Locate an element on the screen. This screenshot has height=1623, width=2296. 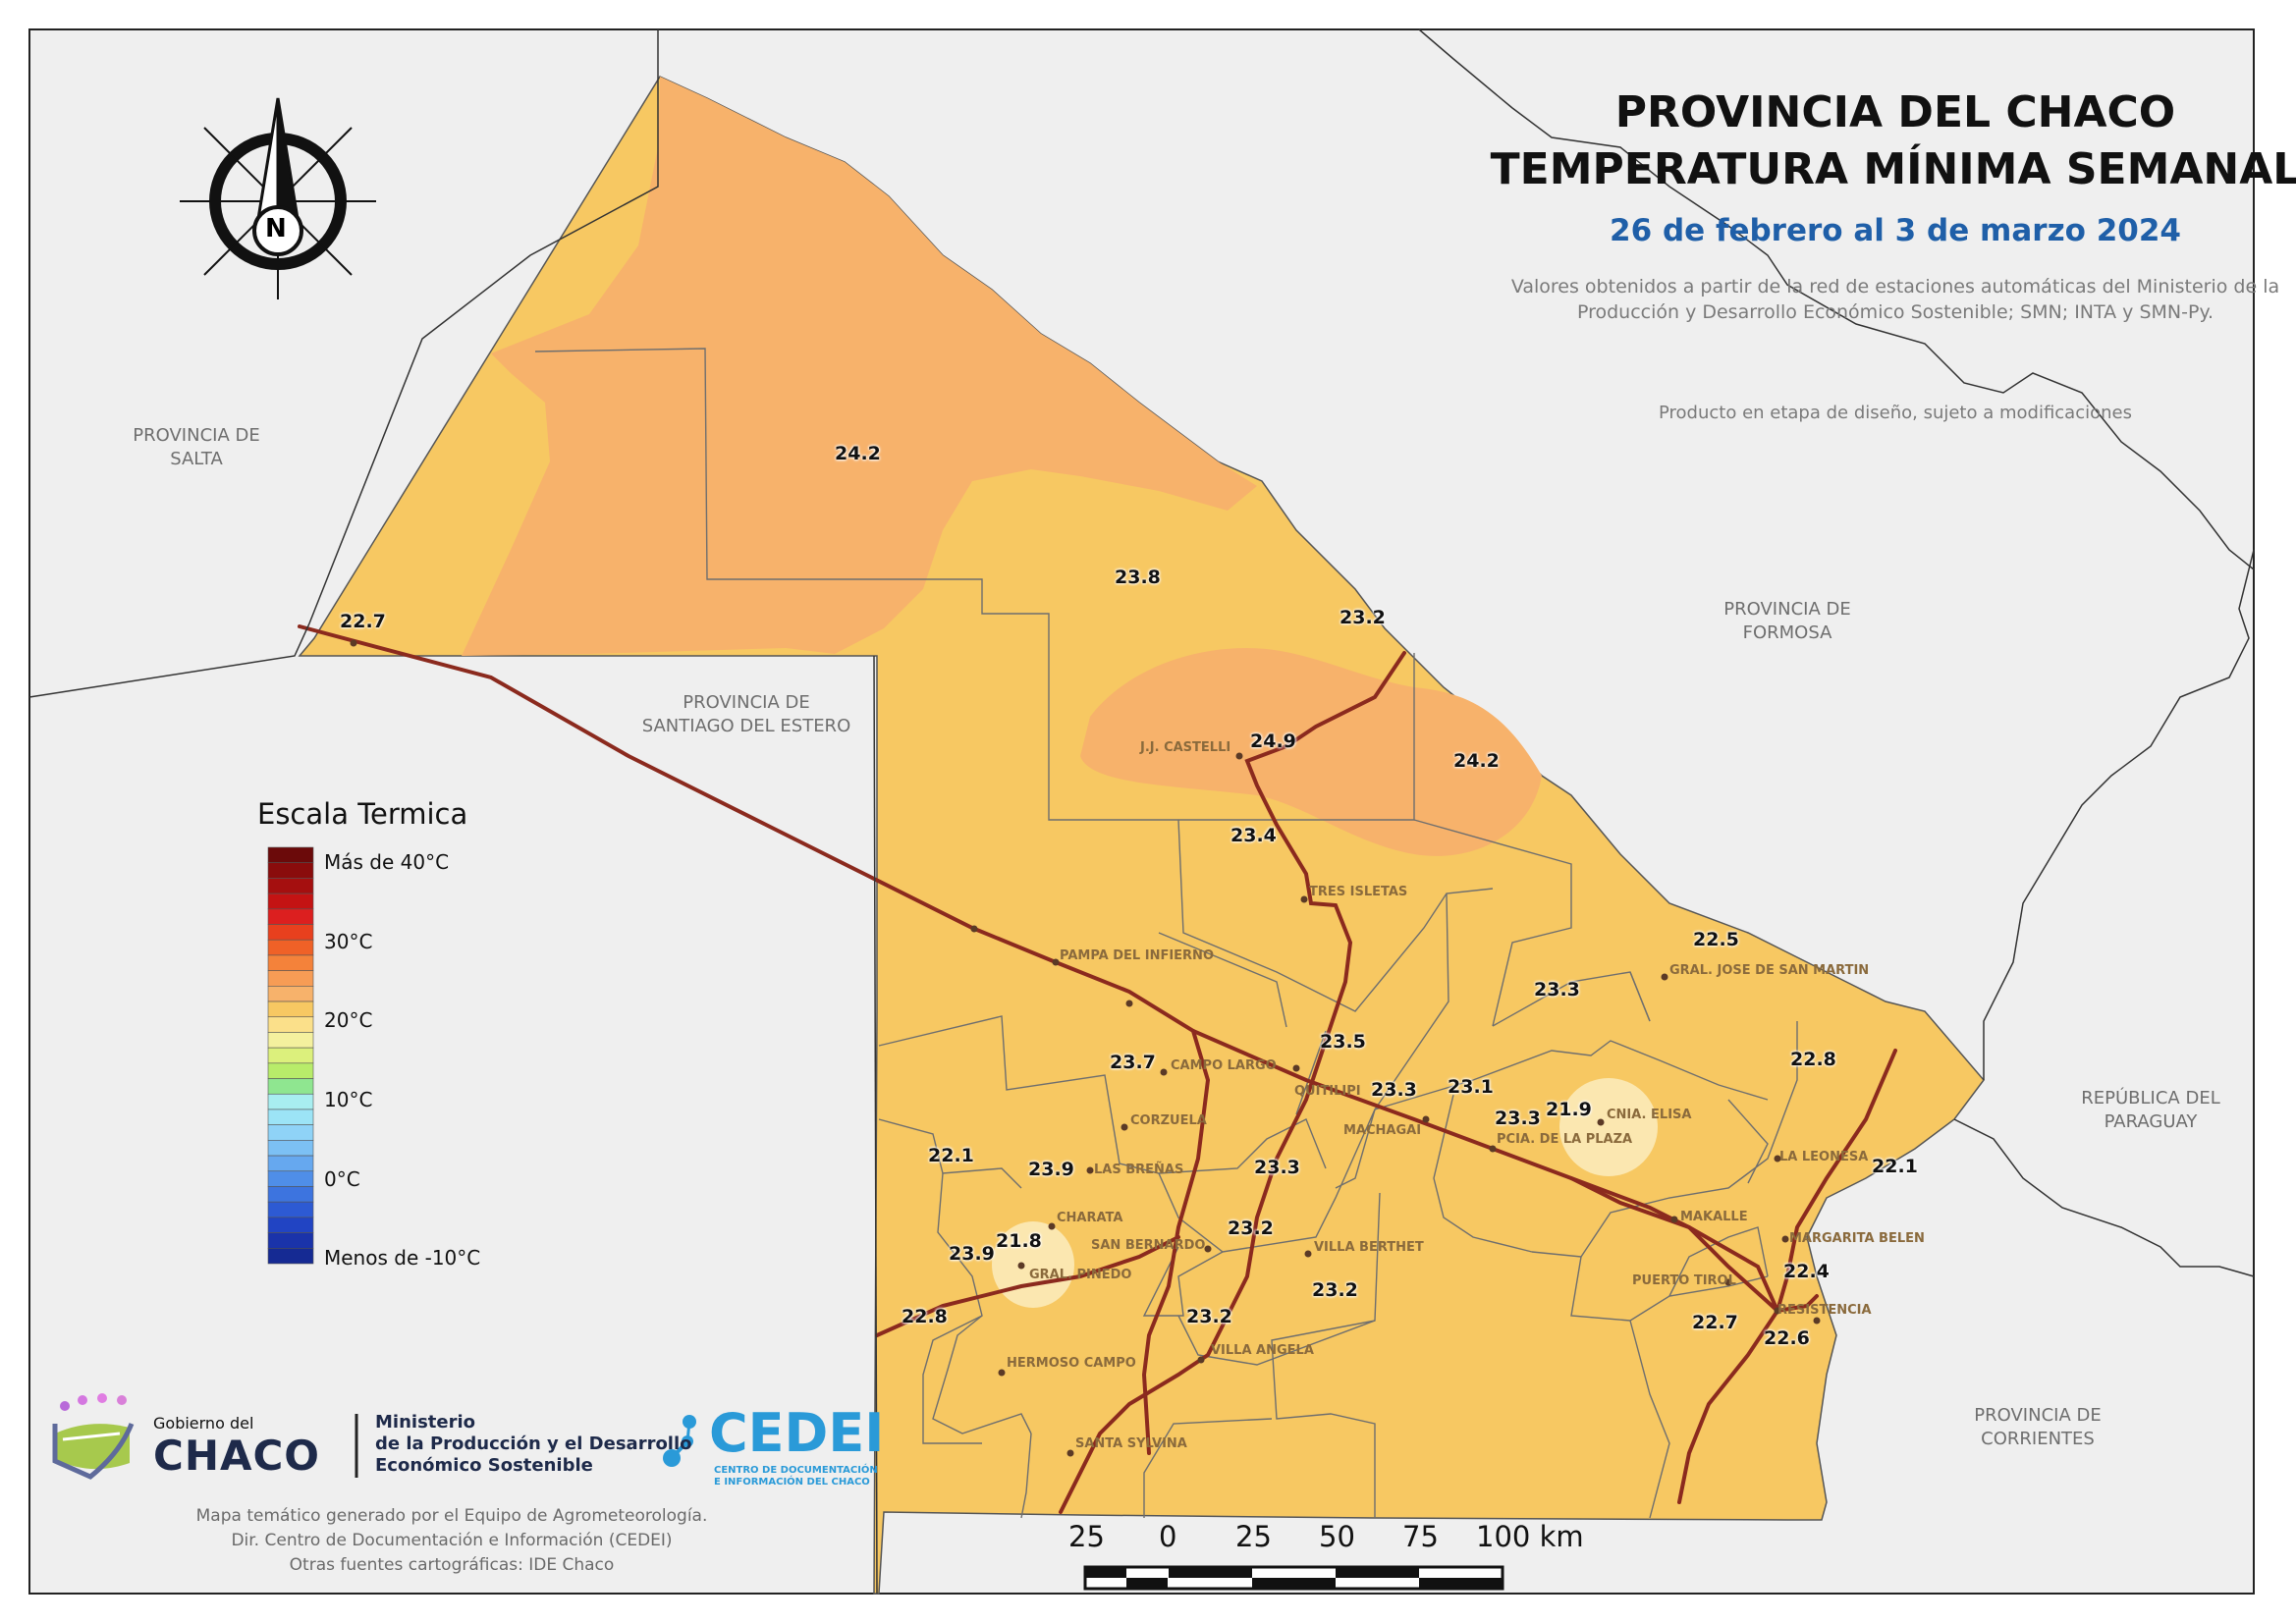
label-corrientes-2: CORRIENTES is located at coordinates (2038, 1439).